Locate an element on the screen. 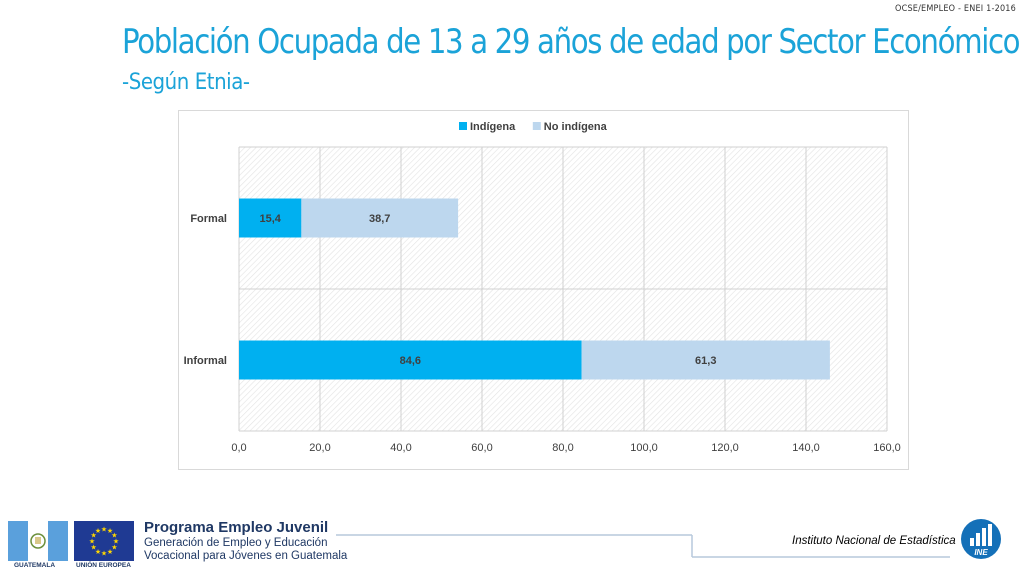 The width and height of the screenshot is (1024, 580). guatemala-flag-icon is located at coordinates (38, 541).